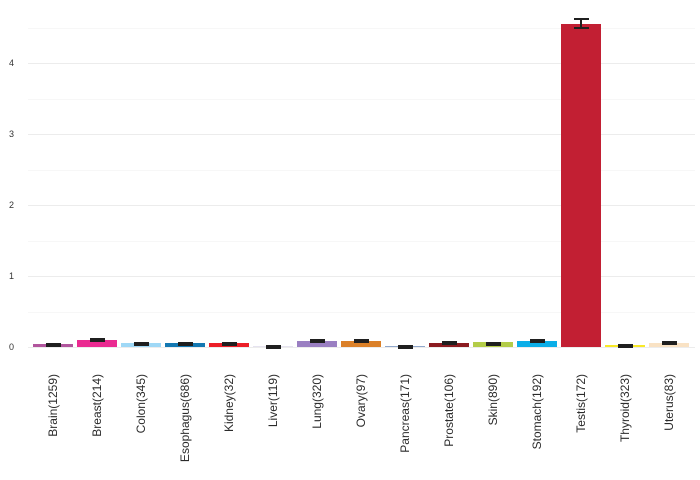 This screenshot has height=480, width=700. Describe the element at coordinates (53, 405) in the screenshot. I see `x-tick-label: Brain(1259)` at that location.